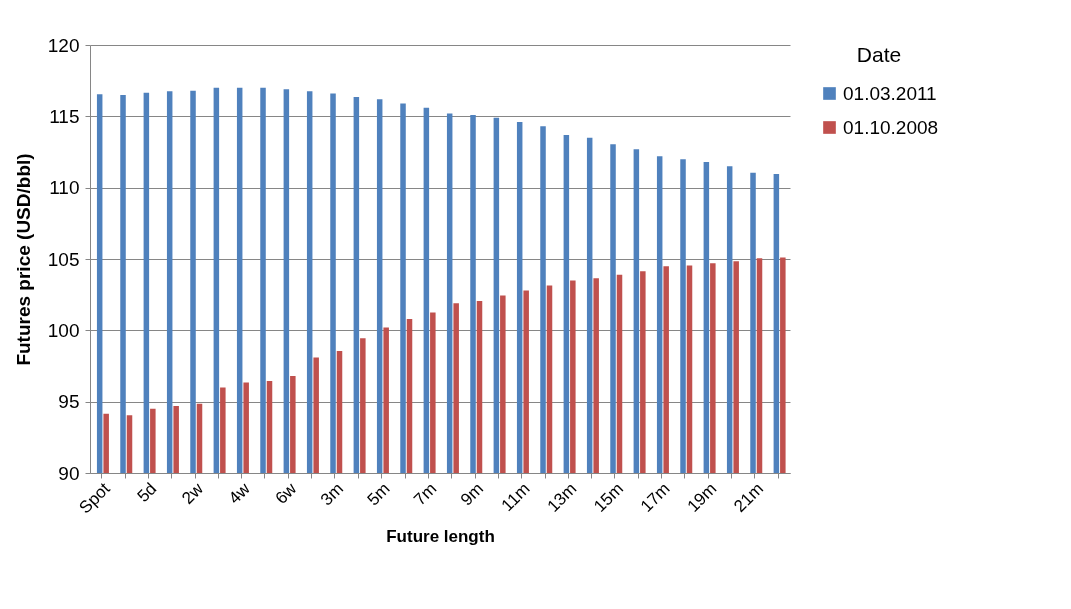 This screenshot has height=609, width=1071. What do you see at coordinates (147, 492) in the screenshot?
I see `x-tick-label: 5d` at bounding box center [147, 492].